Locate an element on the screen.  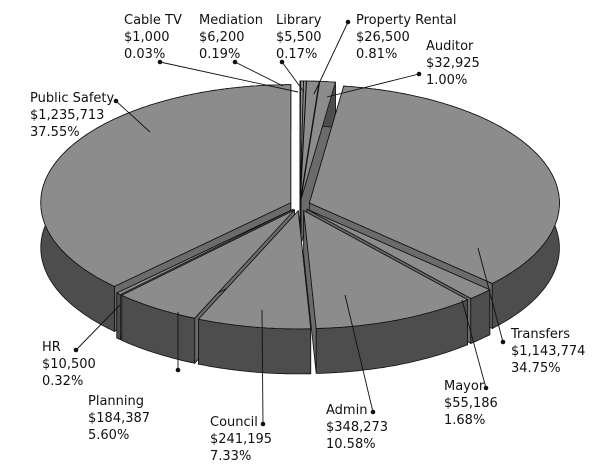
slice-label: Mediation is located at coordinates (231, 20).